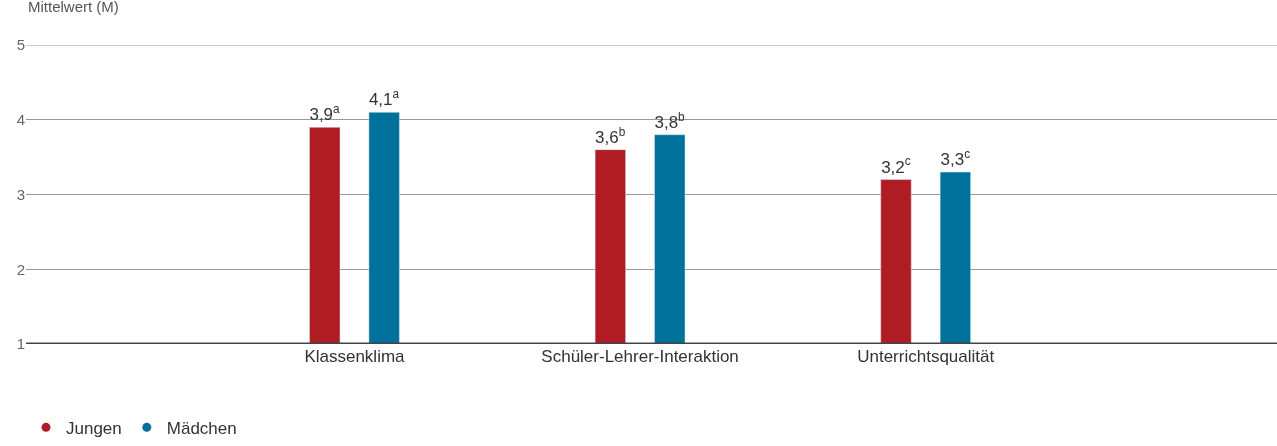 This screenshot has width=1277, height=446. What do you see at coordinates (955, 158) in the screenshot?
I see `data-label: 3,3$^{c}$` at bounding box center [955, 158].